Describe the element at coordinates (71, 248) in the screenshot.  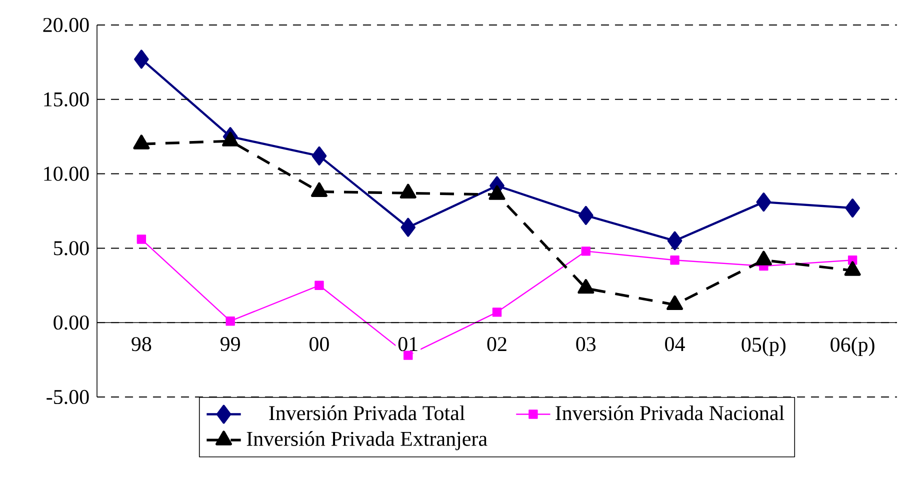
I see `y-tick-label: 5.00` at that location.